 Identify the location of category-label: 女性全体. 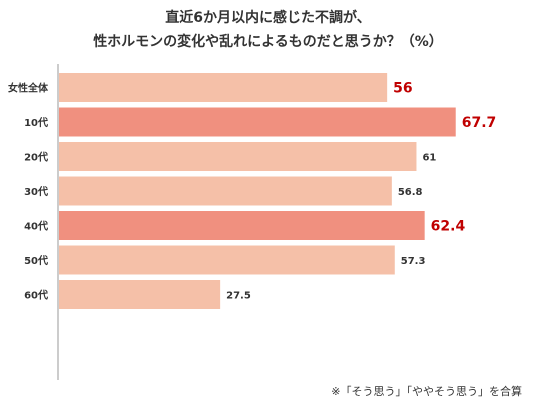
(28, 88).